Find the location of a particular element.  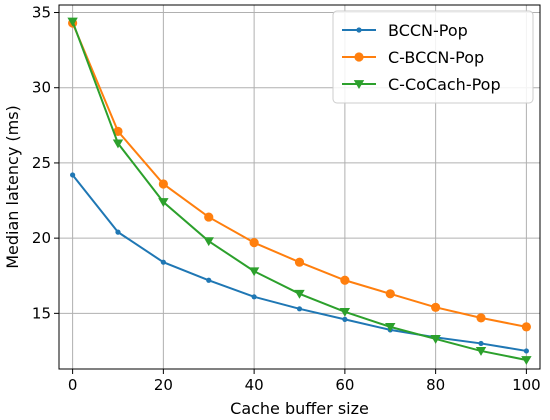

x-tick-label: 40 is located at coordinates (254, 385).